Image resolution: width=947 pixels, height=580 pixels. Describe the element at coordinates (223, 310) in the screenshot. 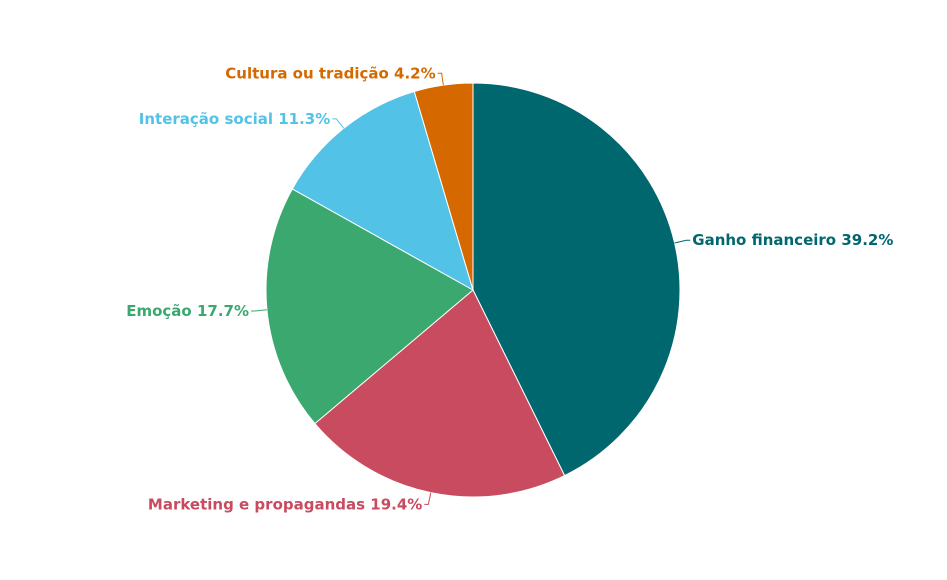

I see `value-label: 17.7%` at that location.